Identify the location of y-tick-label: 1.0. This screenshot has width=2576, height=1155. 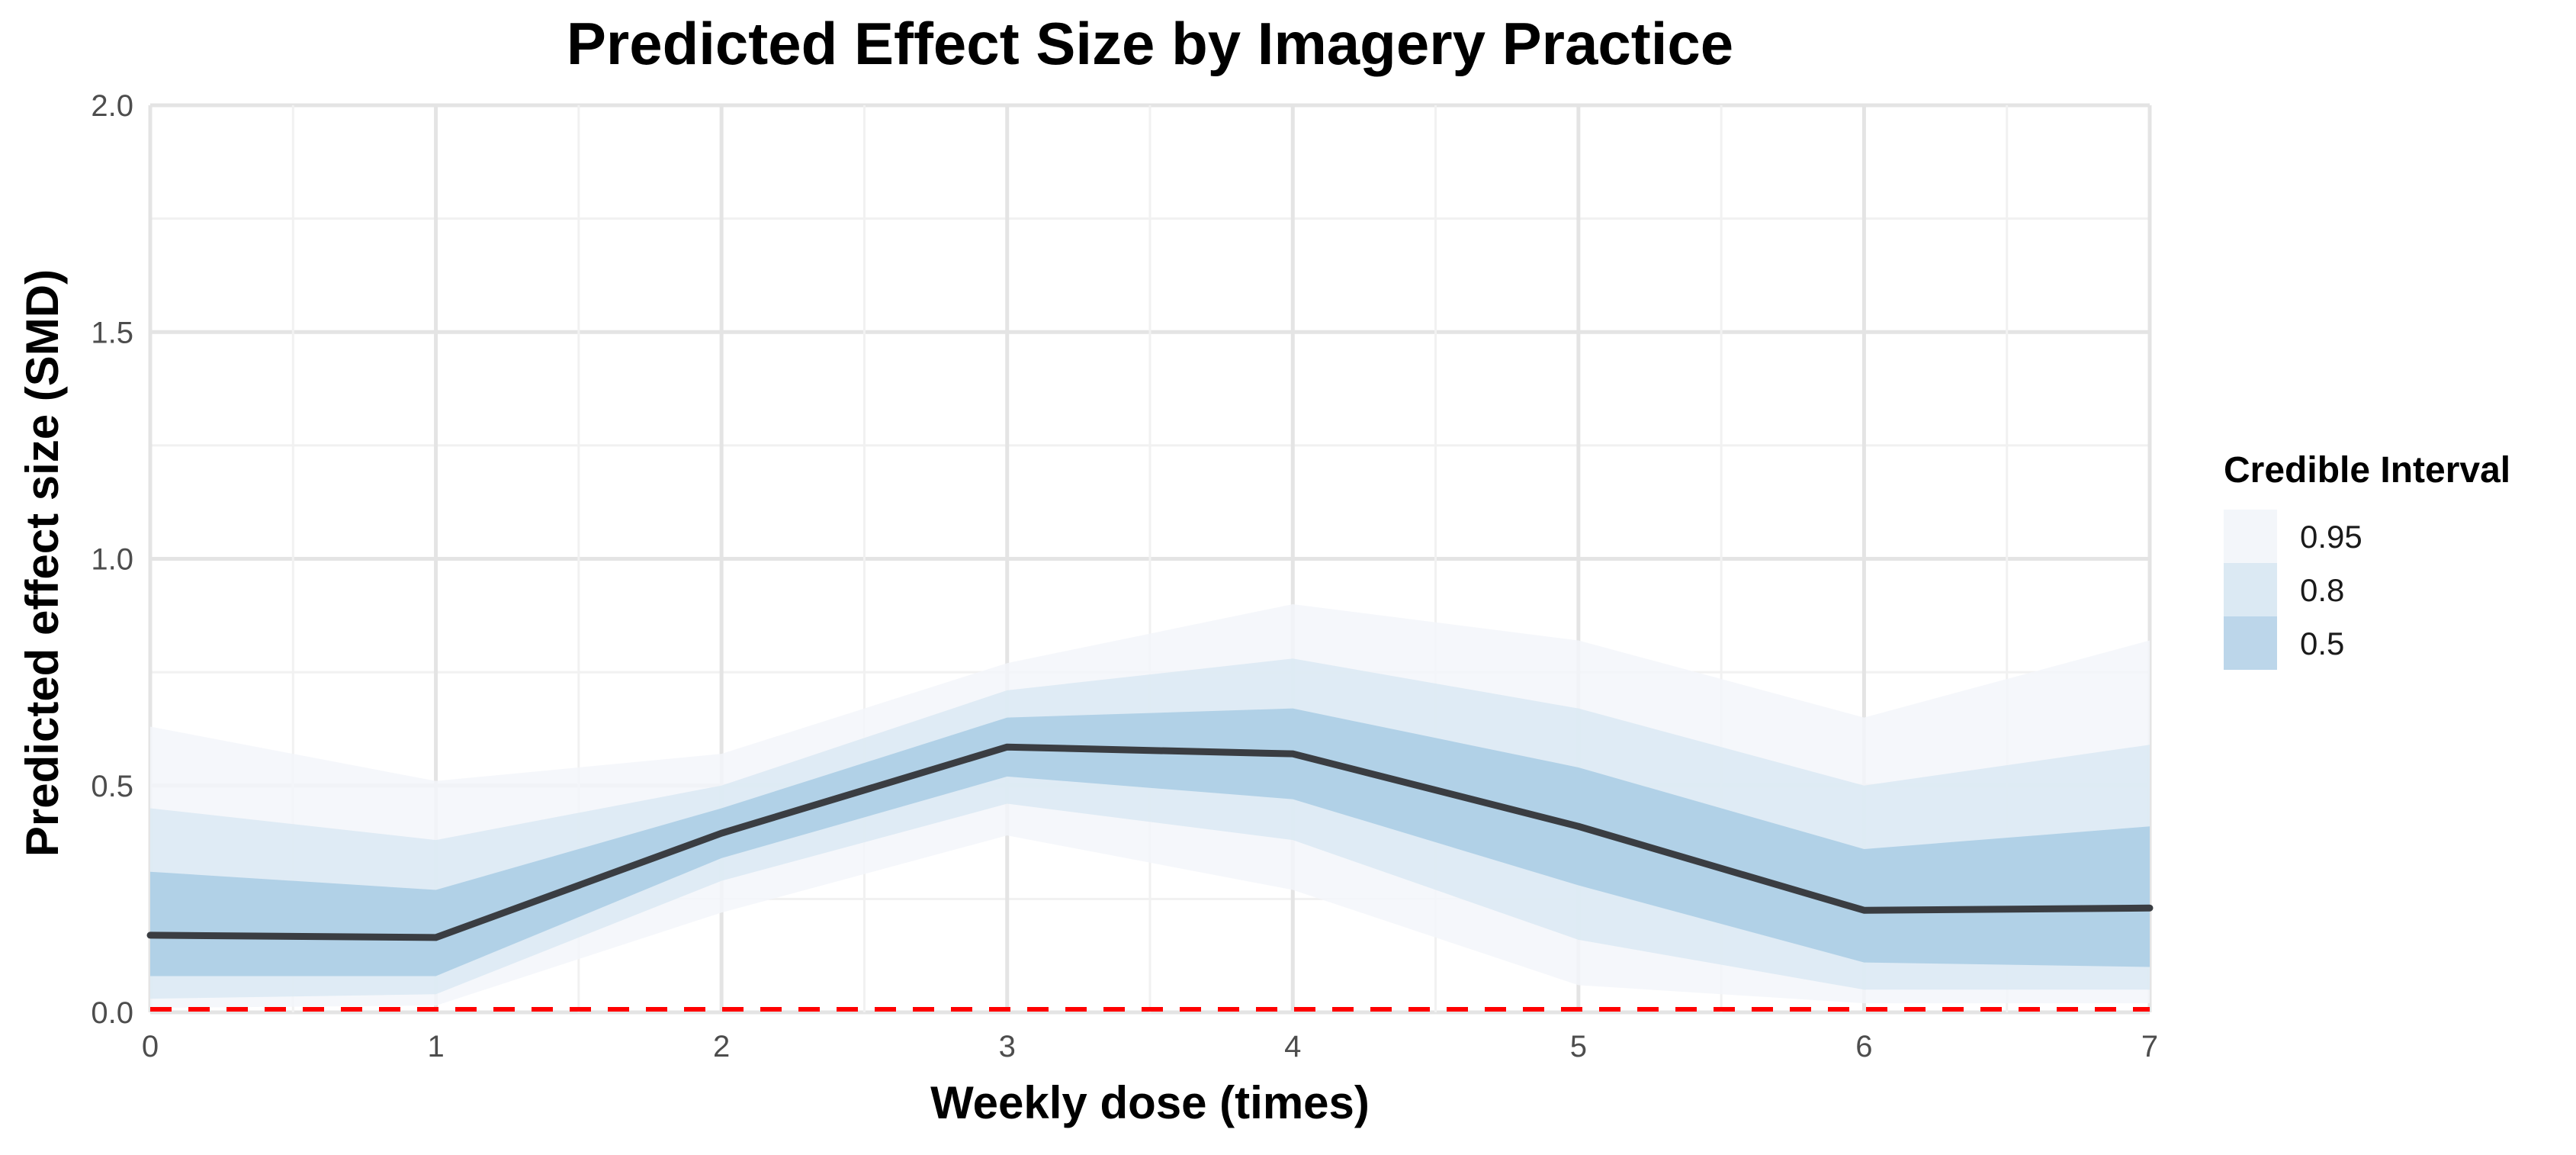
(112, 560).